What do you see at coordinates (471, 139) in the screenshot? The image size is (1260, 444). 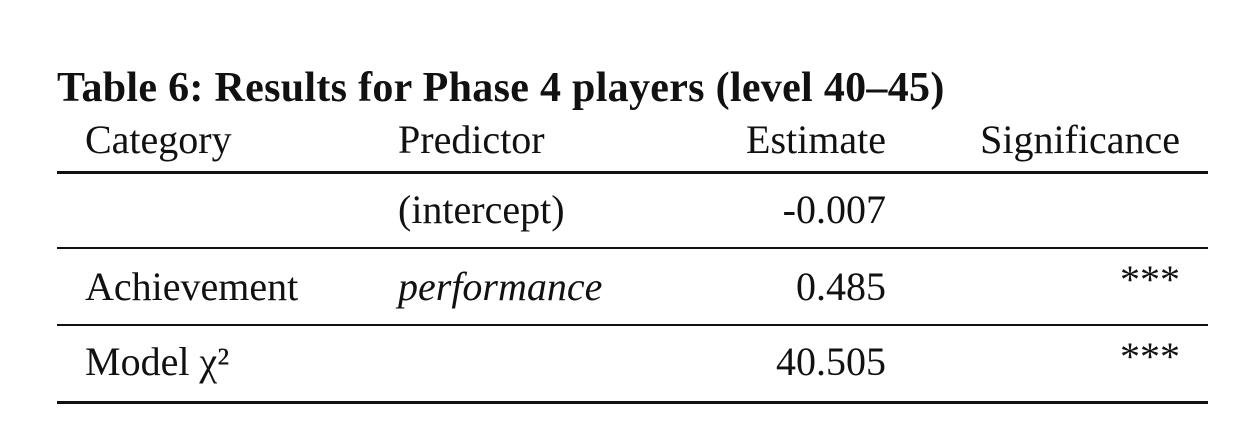 I see `column-header: Predictor` at bounding box center [471, 139].